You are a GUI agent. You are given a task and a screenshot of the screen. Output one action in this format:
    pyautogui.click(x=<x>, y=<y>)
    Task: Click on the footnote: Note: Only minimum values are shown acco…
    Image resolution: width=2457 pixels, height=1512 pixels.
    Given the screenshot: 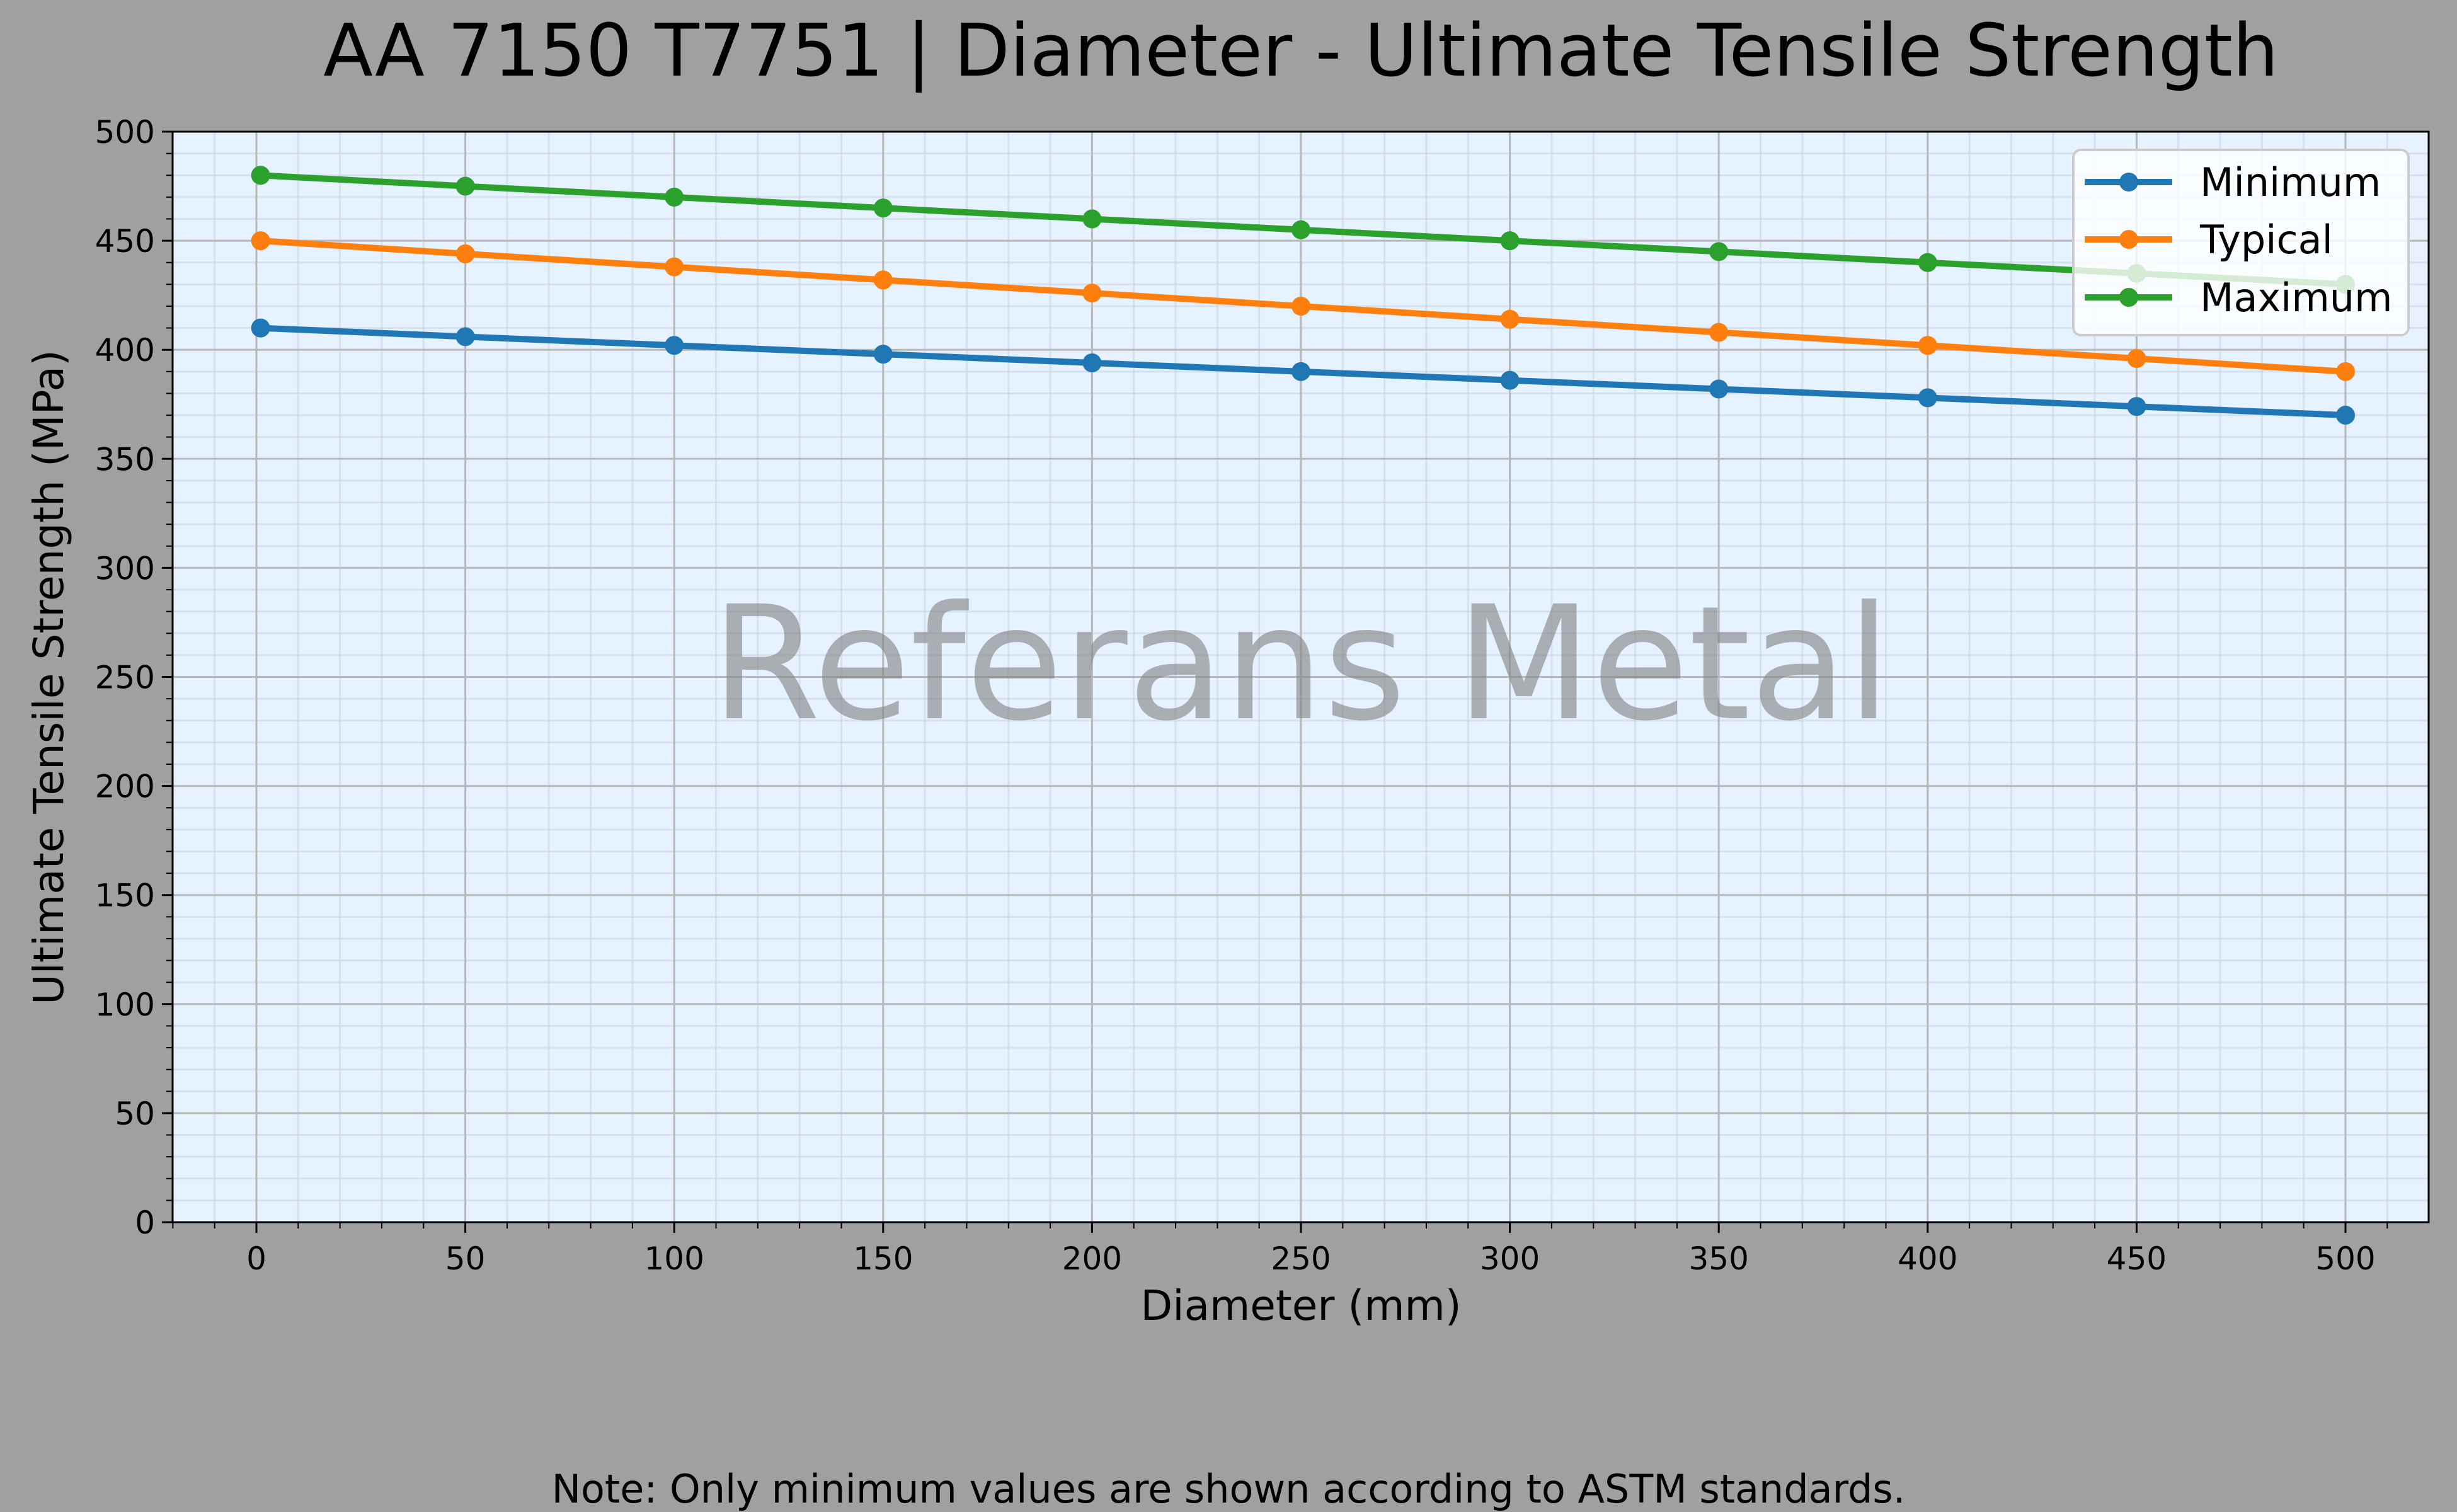 What is the action you would take?
    pyautogui.click(x=1229, y=1489)
    